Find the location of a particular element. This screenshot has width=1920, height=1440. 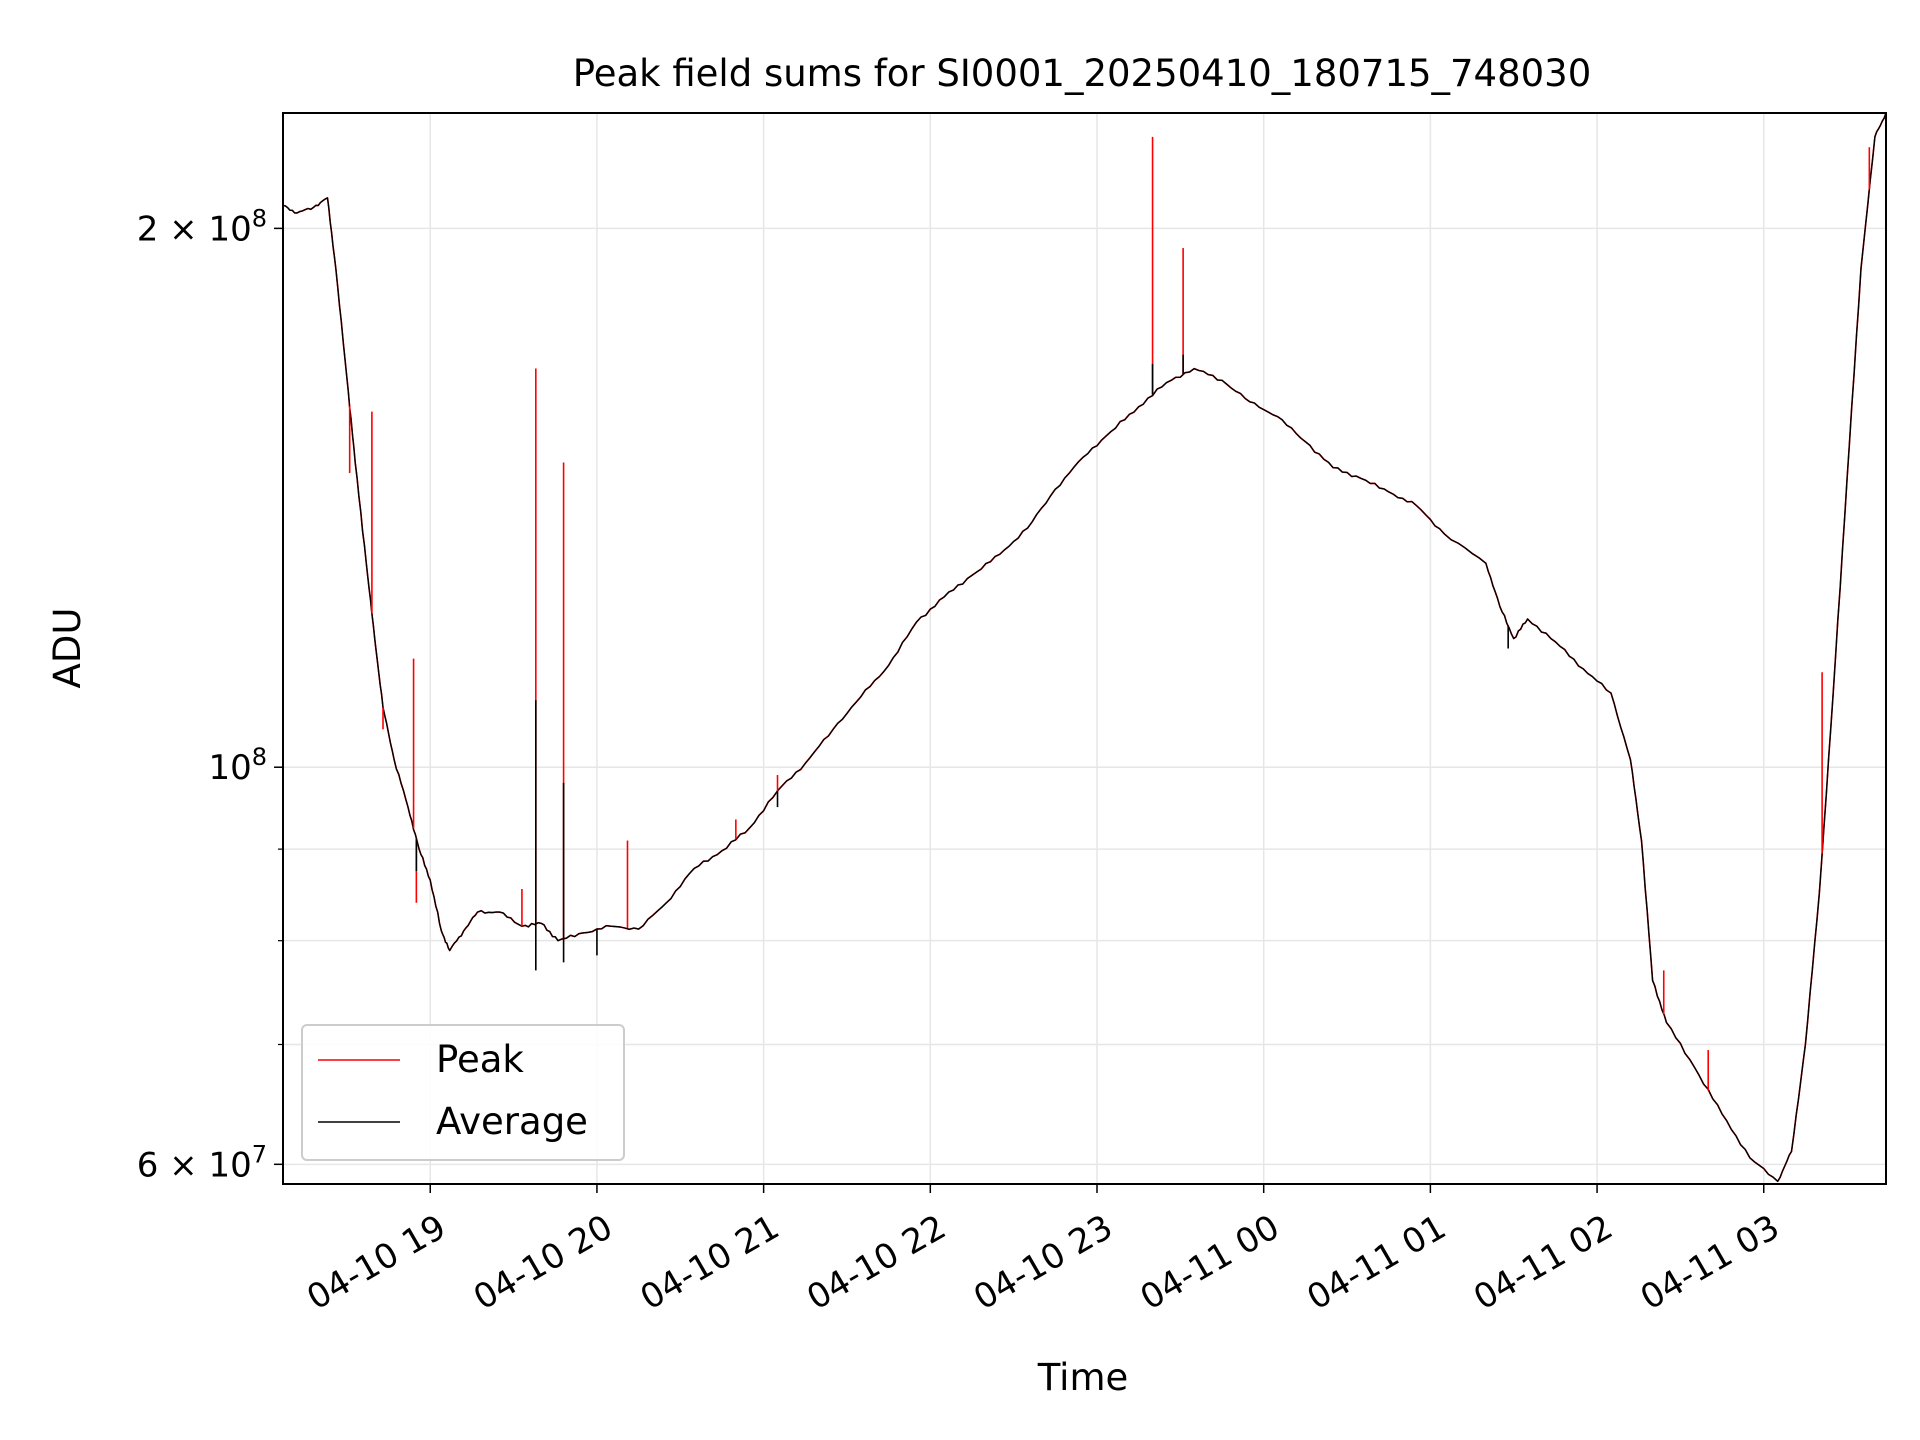

y-tick-label: 108 is located at coordinates (237, 765).